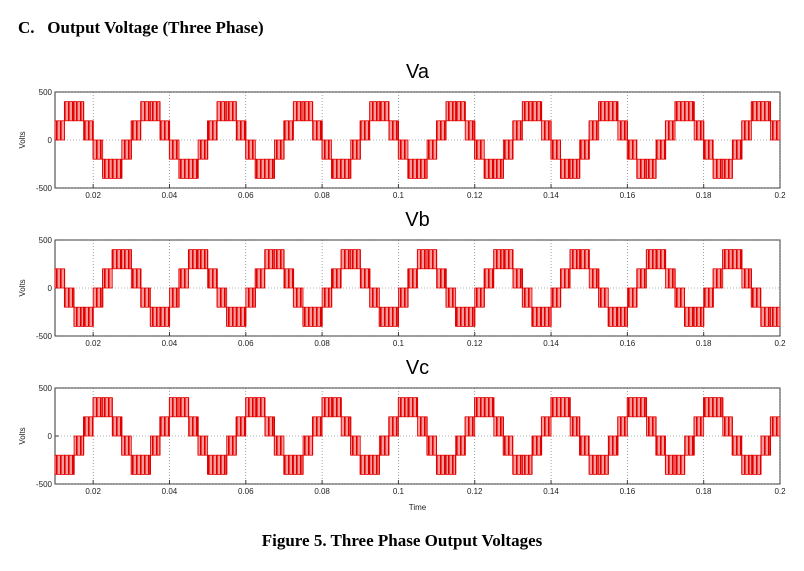 This screenshot has height=571, width=804. I want to click on x-tick-label: 0.08, so click(322, 343).